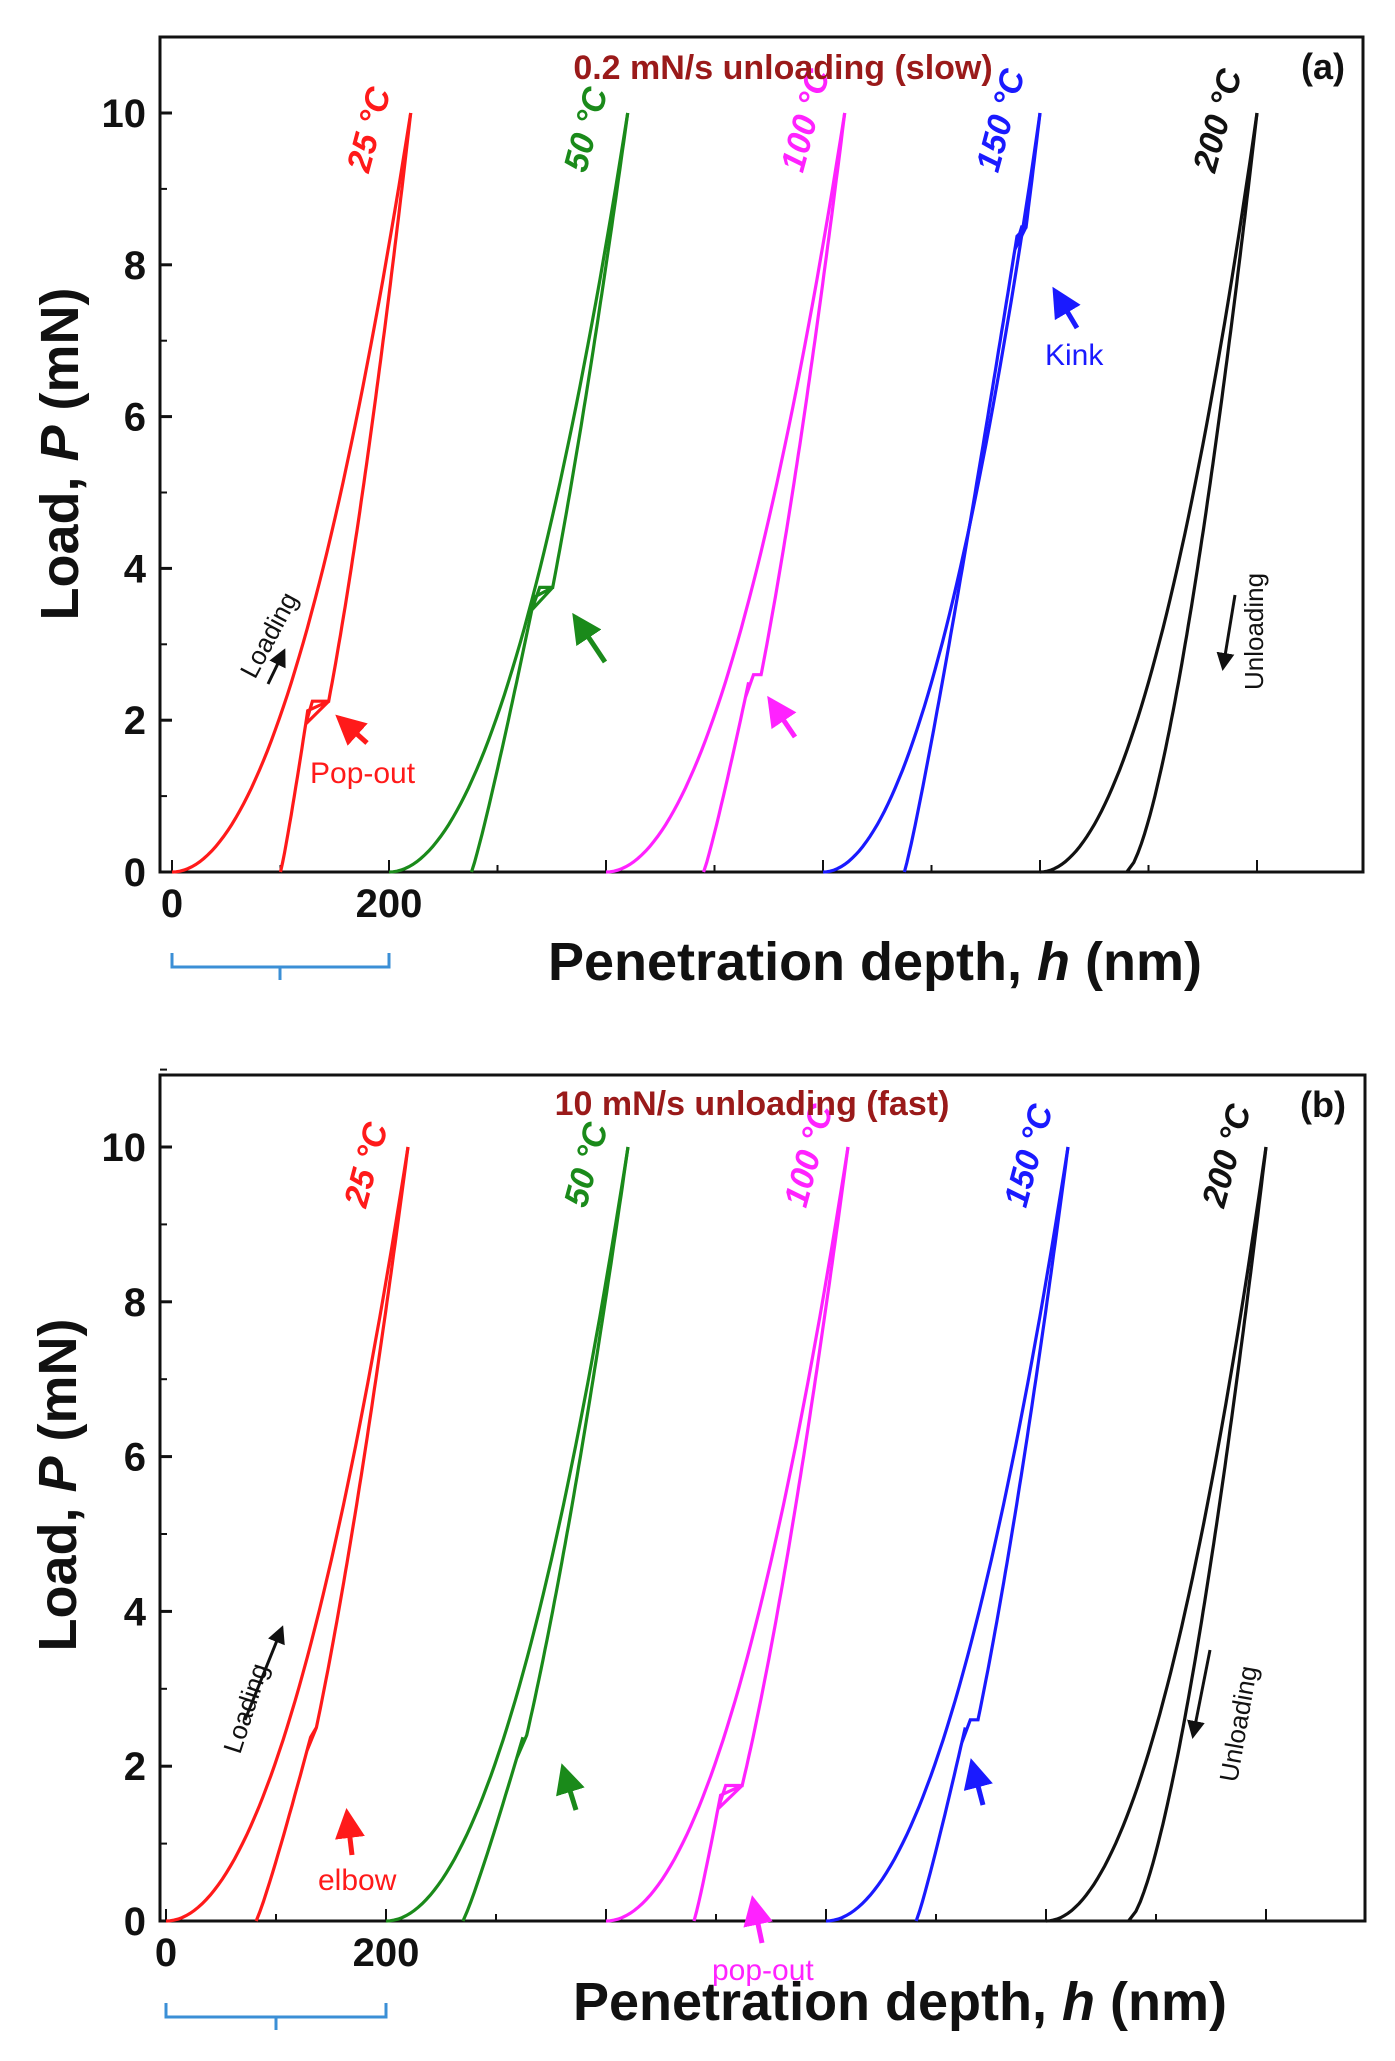 The height and width of the screenshot is (2061, 1395). What do you see at coordinates (1029, 1155) in the screenshot?
I see `series-label-150C: 150 °C` at bounding box center [1029, 1155].